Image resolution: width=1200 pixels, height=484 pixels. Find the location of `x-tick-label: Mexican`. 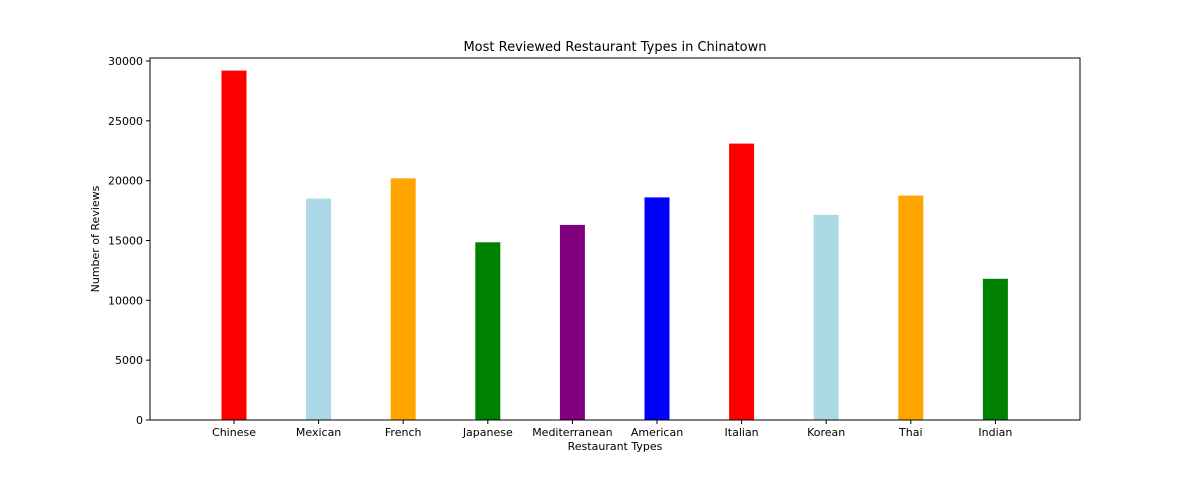

x-tick-label: Mexican is located at coordinates (318, 432).